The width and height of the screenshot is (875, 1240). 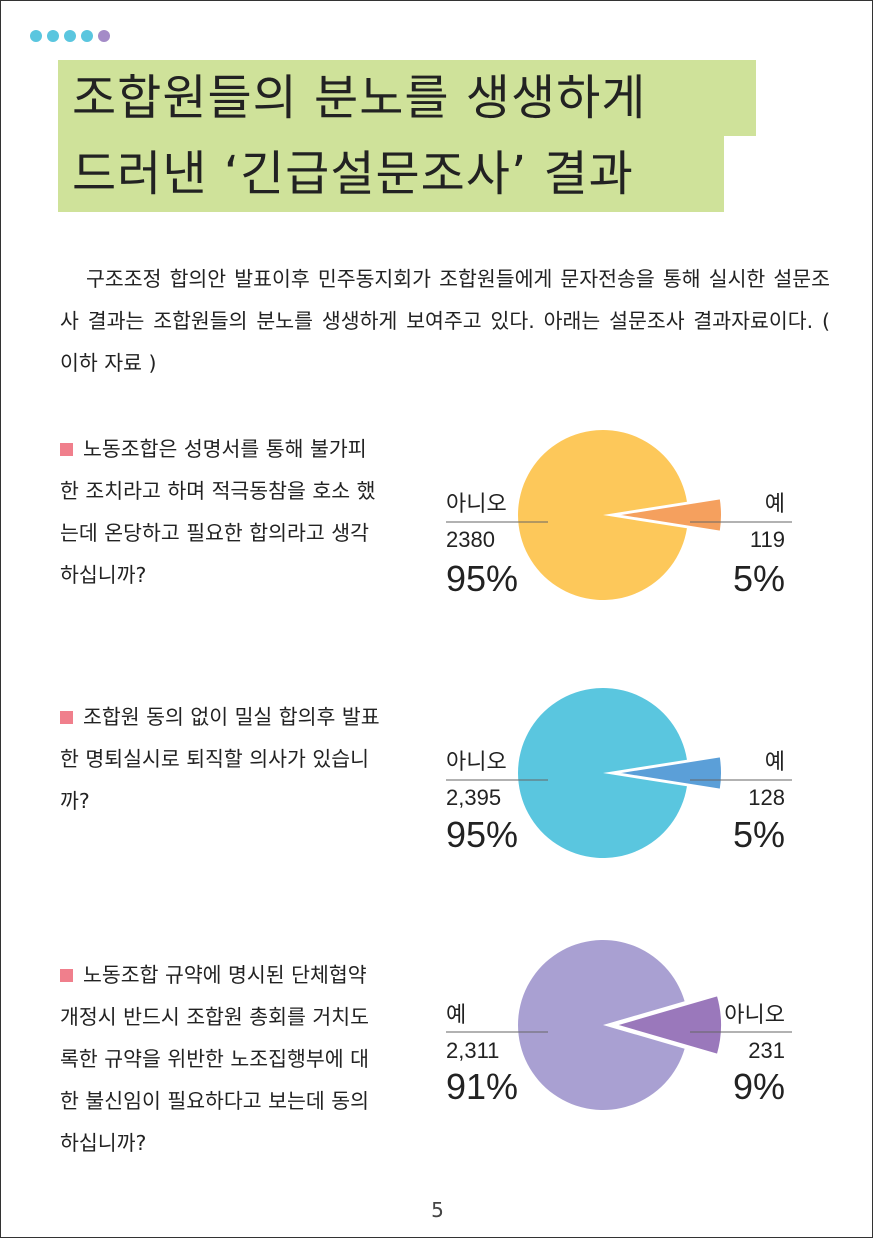 I want to click on title-line-2: 드러낸 ‘긴급설문조사’ 결과, so click(x=391, y=174).